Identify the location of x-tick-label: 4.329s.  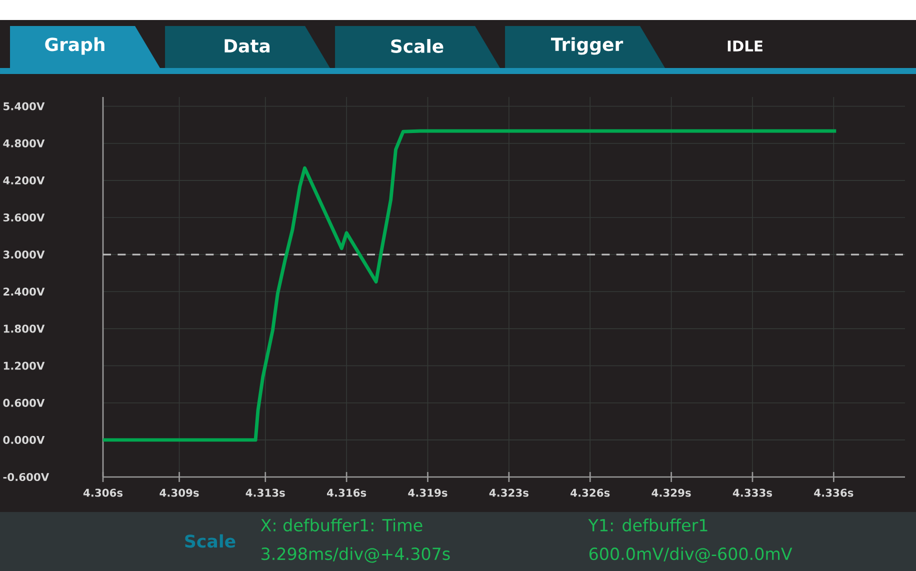
(671, 492).